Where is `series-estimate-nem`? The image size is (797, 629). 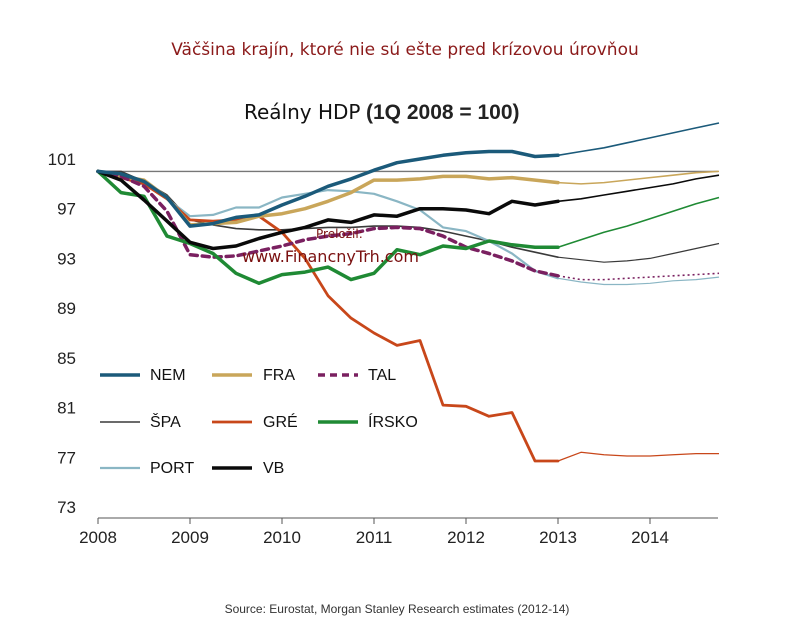 series-estimate-nem is located at coordinates (638, 139).